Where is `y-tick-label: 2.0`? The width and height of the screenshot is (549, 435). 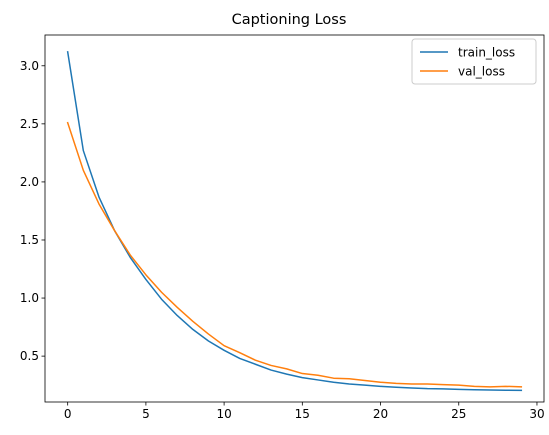 y-tick-label: 2.0 is located at coordinates (29, 182).